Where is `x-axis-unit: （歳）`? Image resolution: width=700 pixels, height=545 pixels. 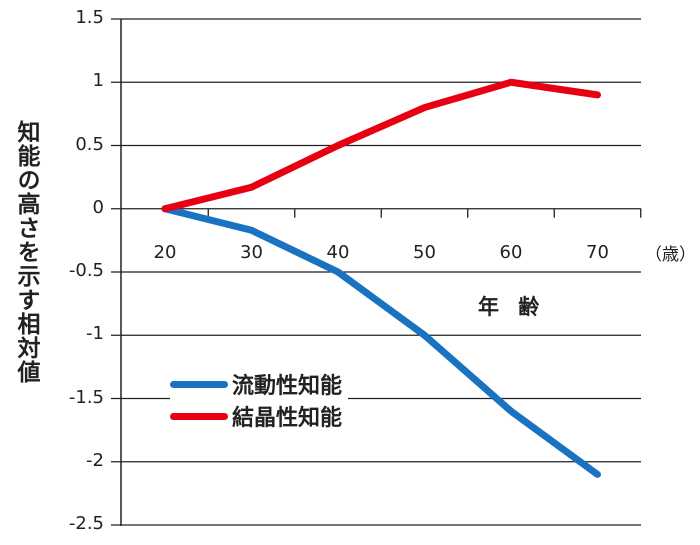 x-axis-unit: （歳） is located at coordinates (670, 255).